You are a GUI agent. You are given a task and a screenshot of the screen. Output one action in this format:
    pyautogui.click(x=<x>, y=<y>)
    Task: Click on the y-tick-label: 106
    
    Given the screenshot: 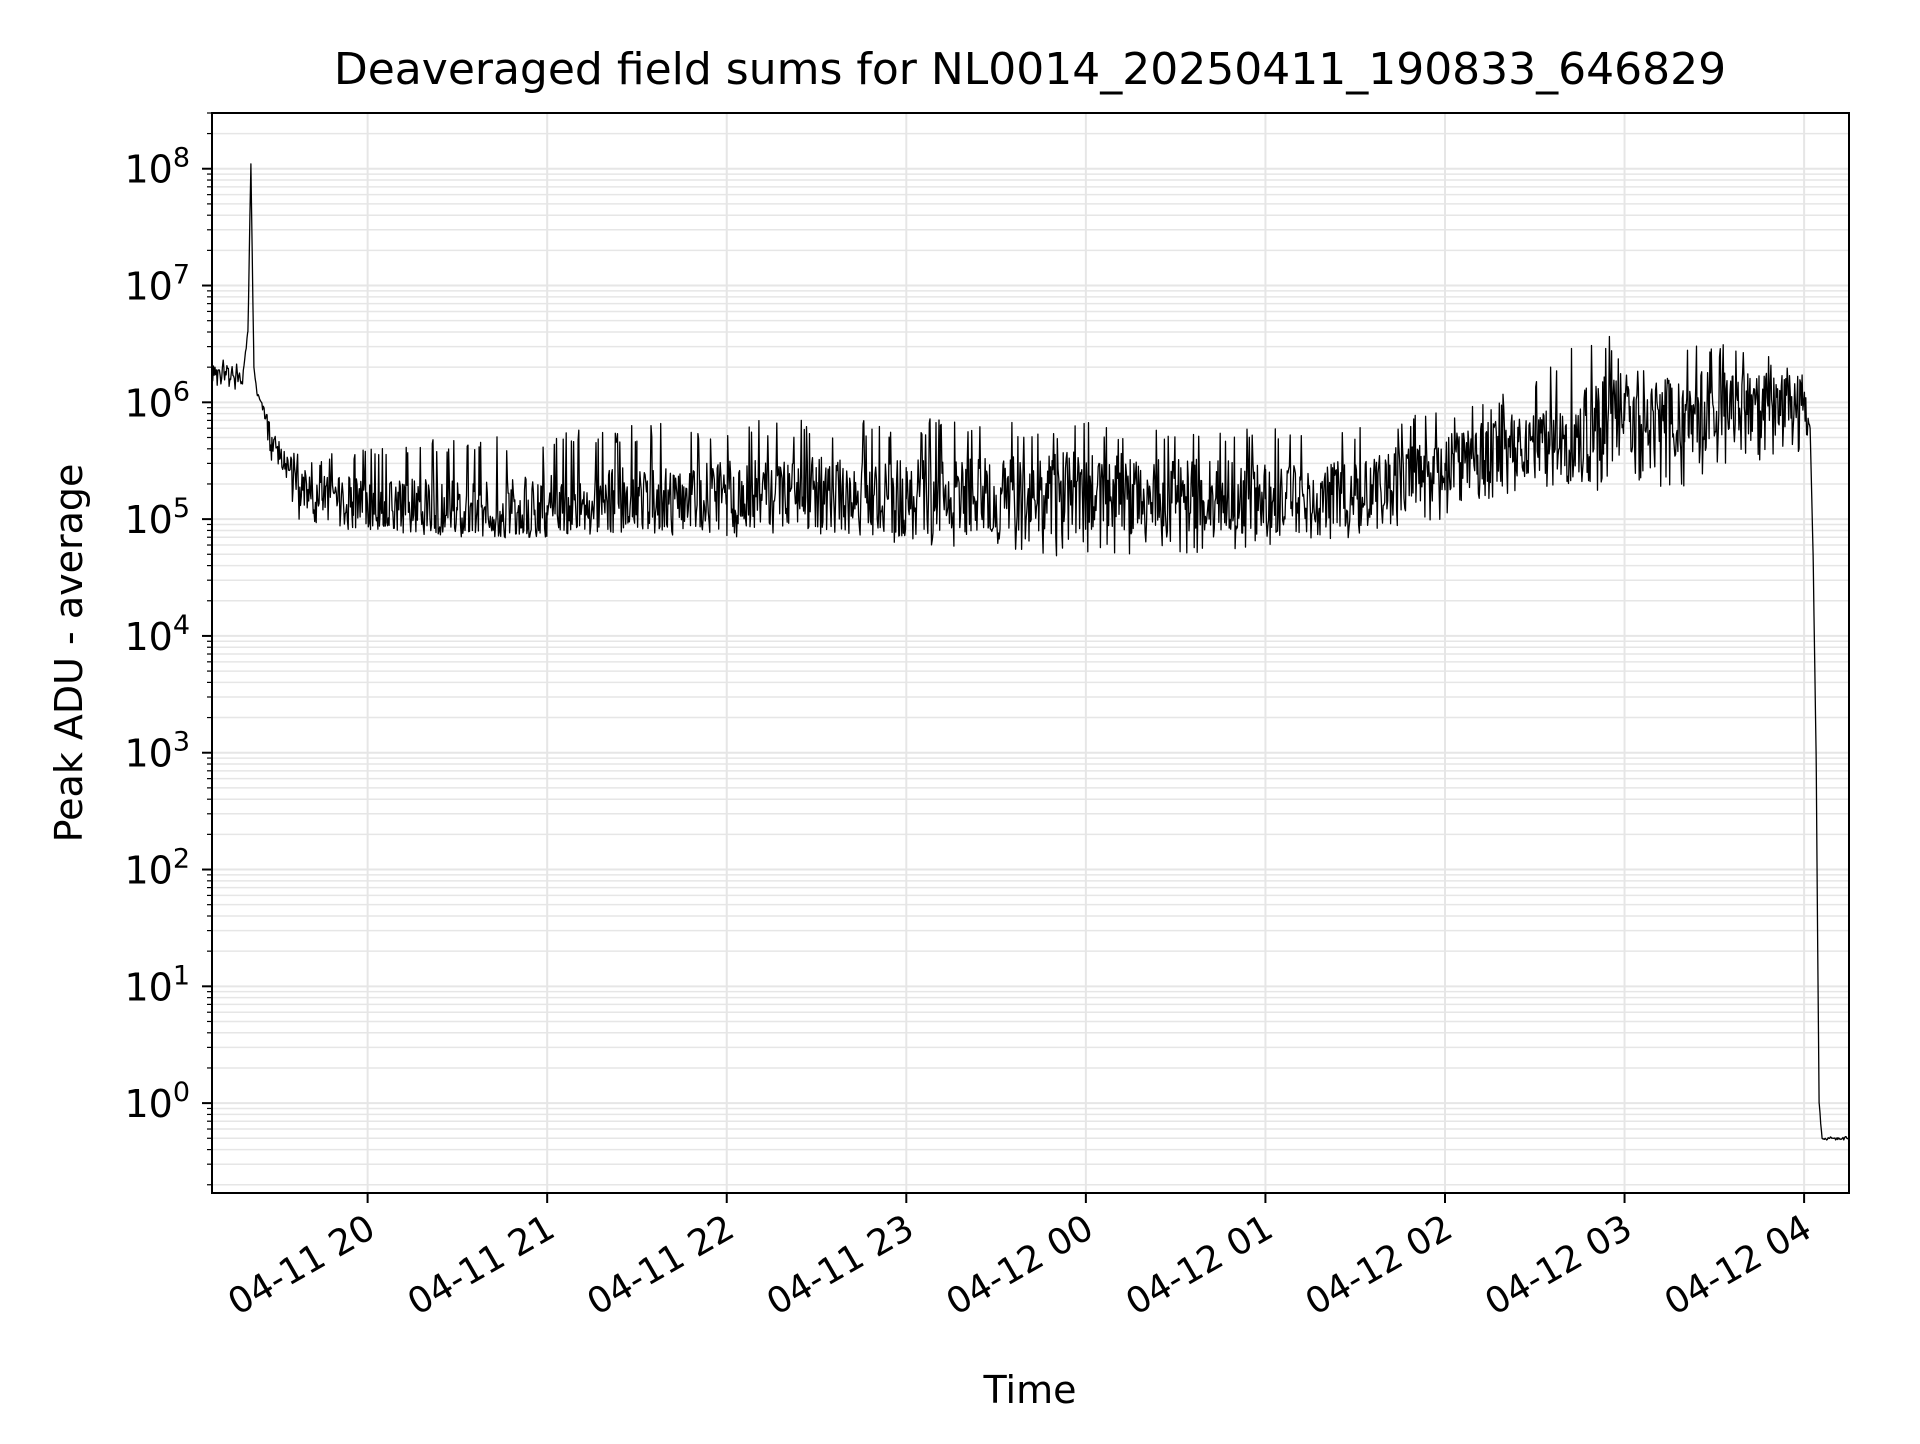 What is the action you would take?
    pyautogui.click(x=157, y=400)
    